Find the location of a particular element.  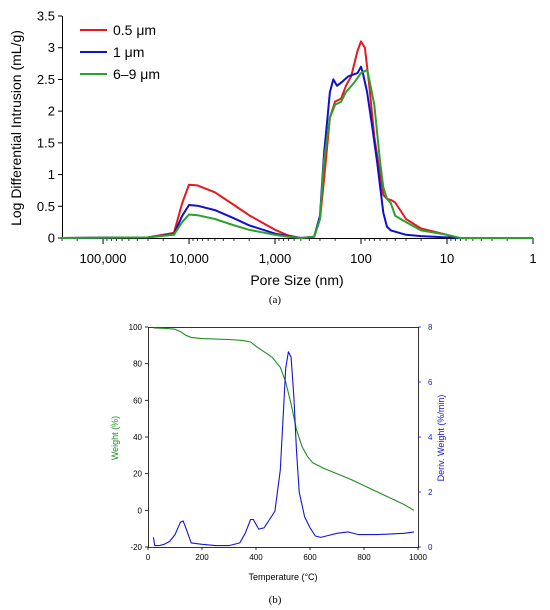

chart-a-y-axis-title: Log Differential Intrusion (mL/g) is located at coordinates (16, 128).